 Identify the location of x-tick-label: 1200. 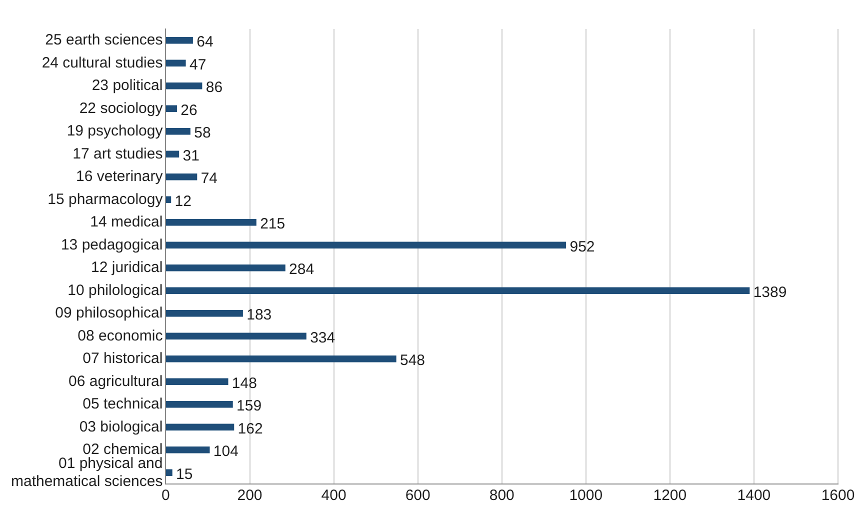
(670, 495).